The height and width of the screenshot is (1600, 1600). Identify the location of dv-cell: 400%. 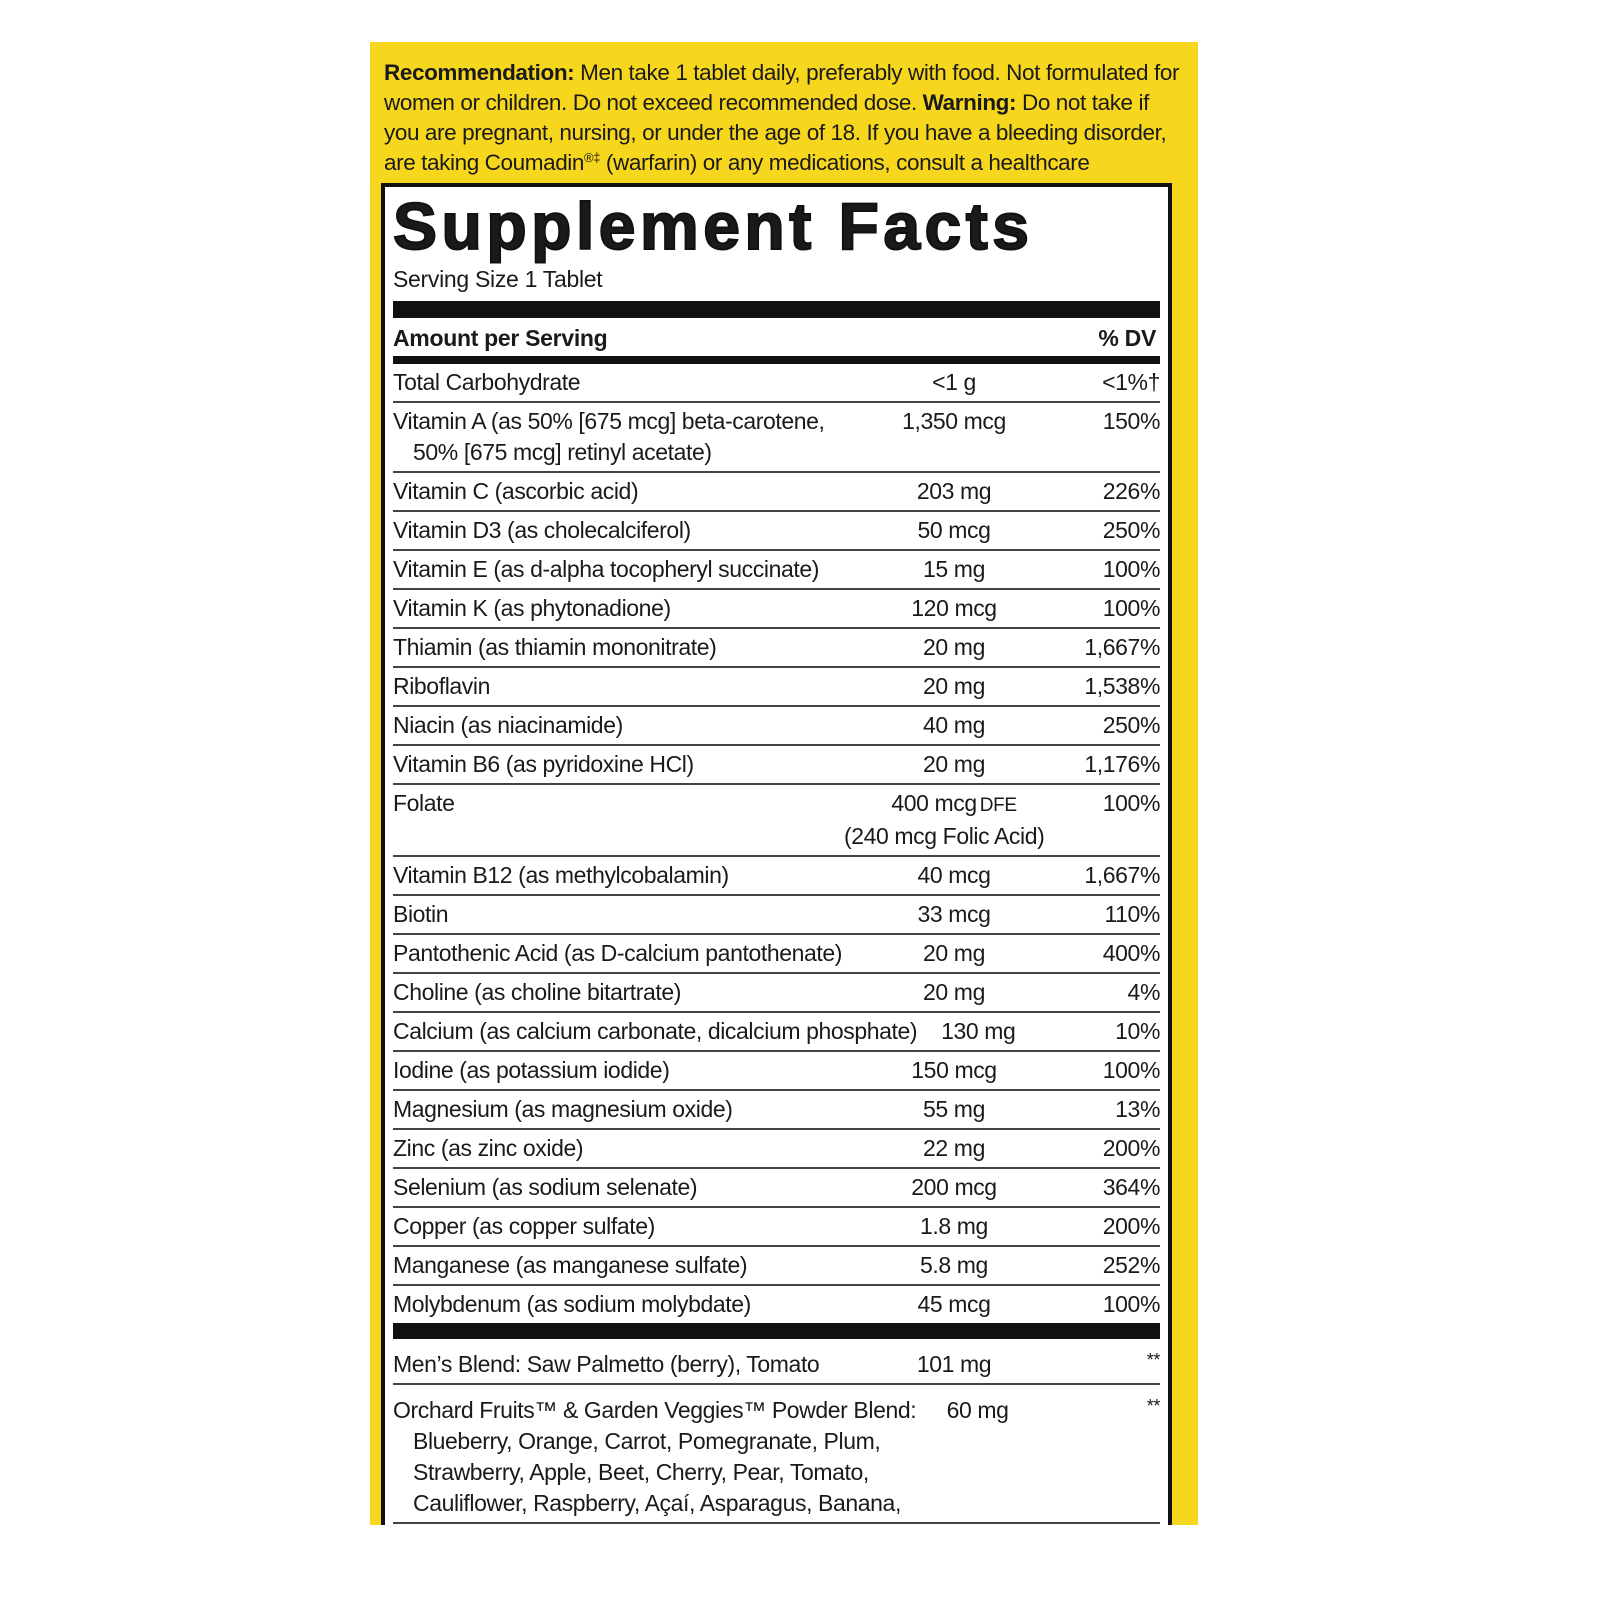
(1100, 953).